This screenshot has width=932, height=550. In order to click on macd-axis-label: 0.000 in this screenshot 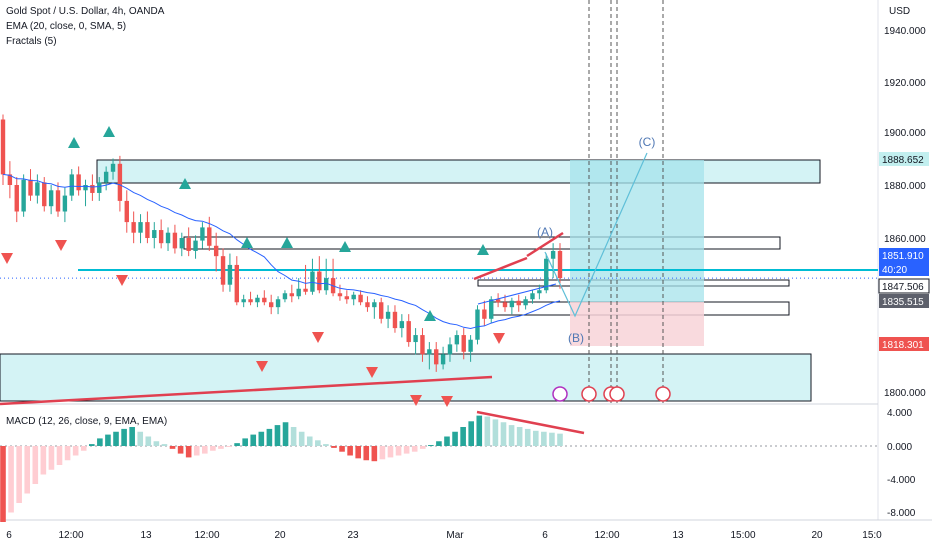, I will do `click(899, 447)`.